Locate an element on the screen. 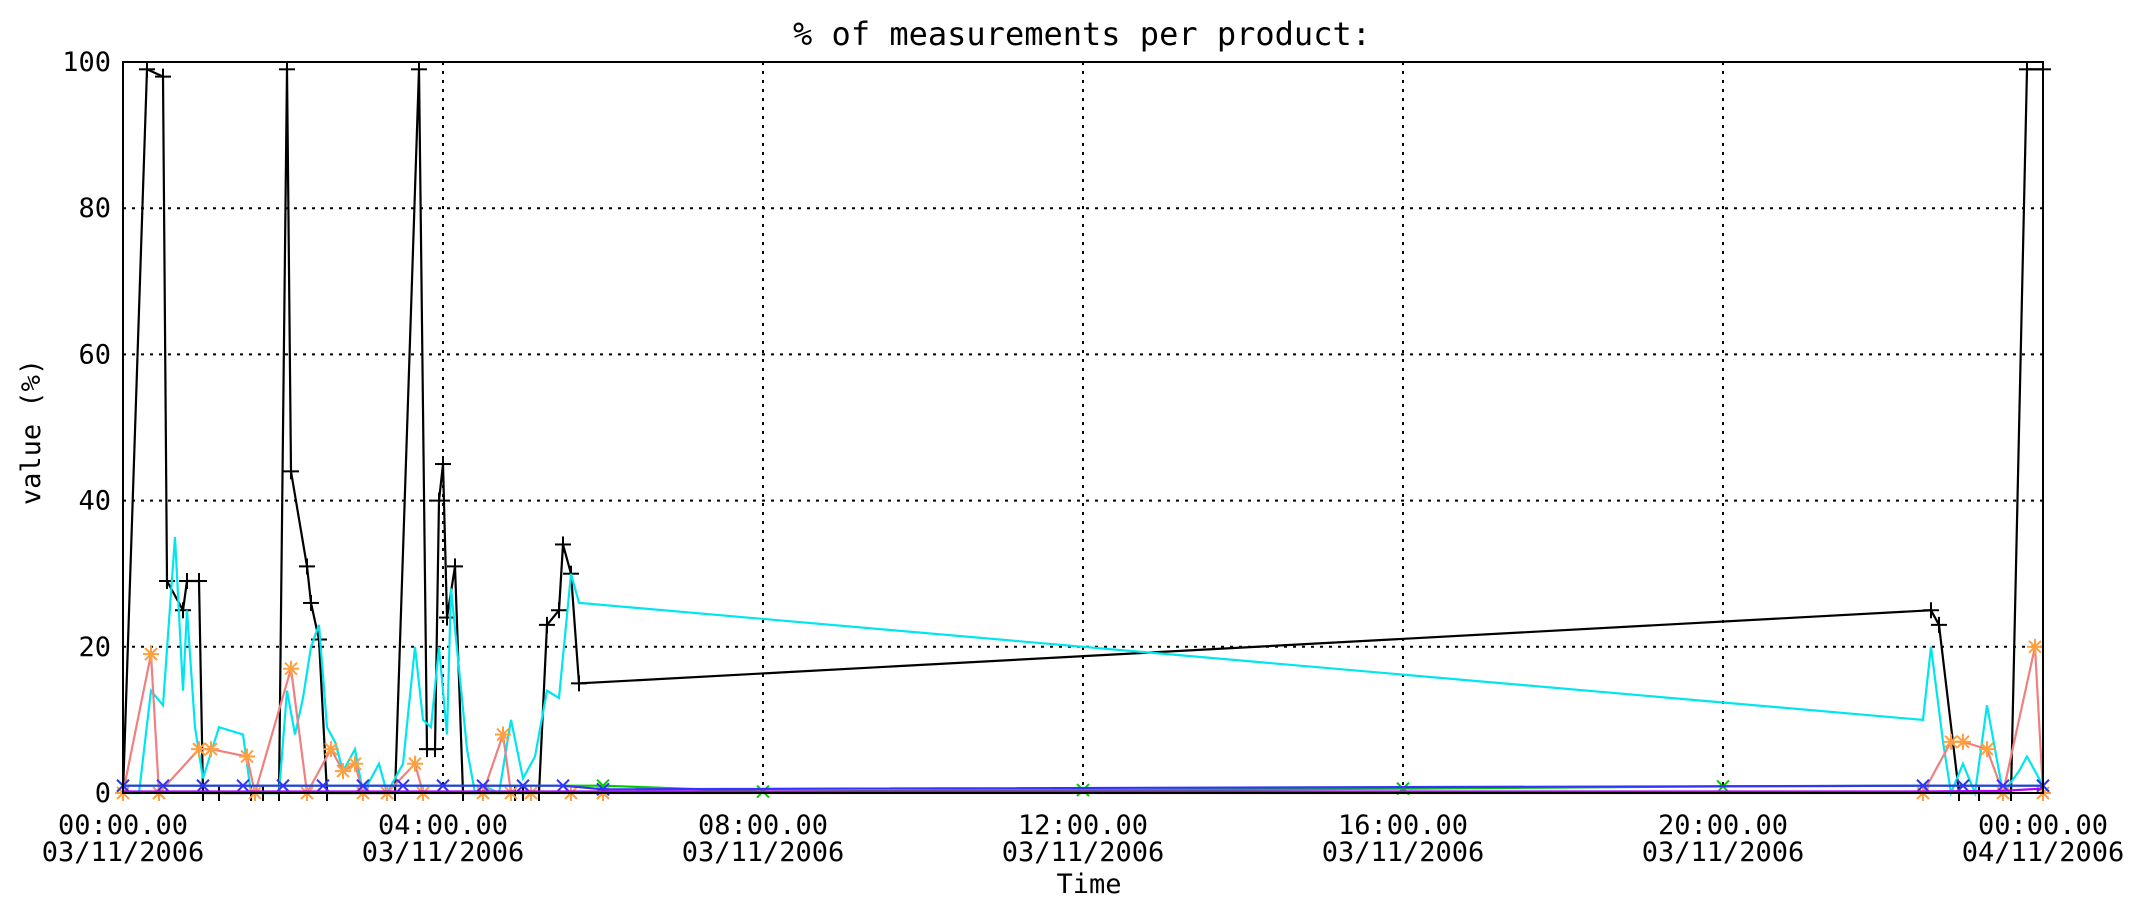  x-tick-label-time: 04:00.00 is located at coordinates (443, 825).